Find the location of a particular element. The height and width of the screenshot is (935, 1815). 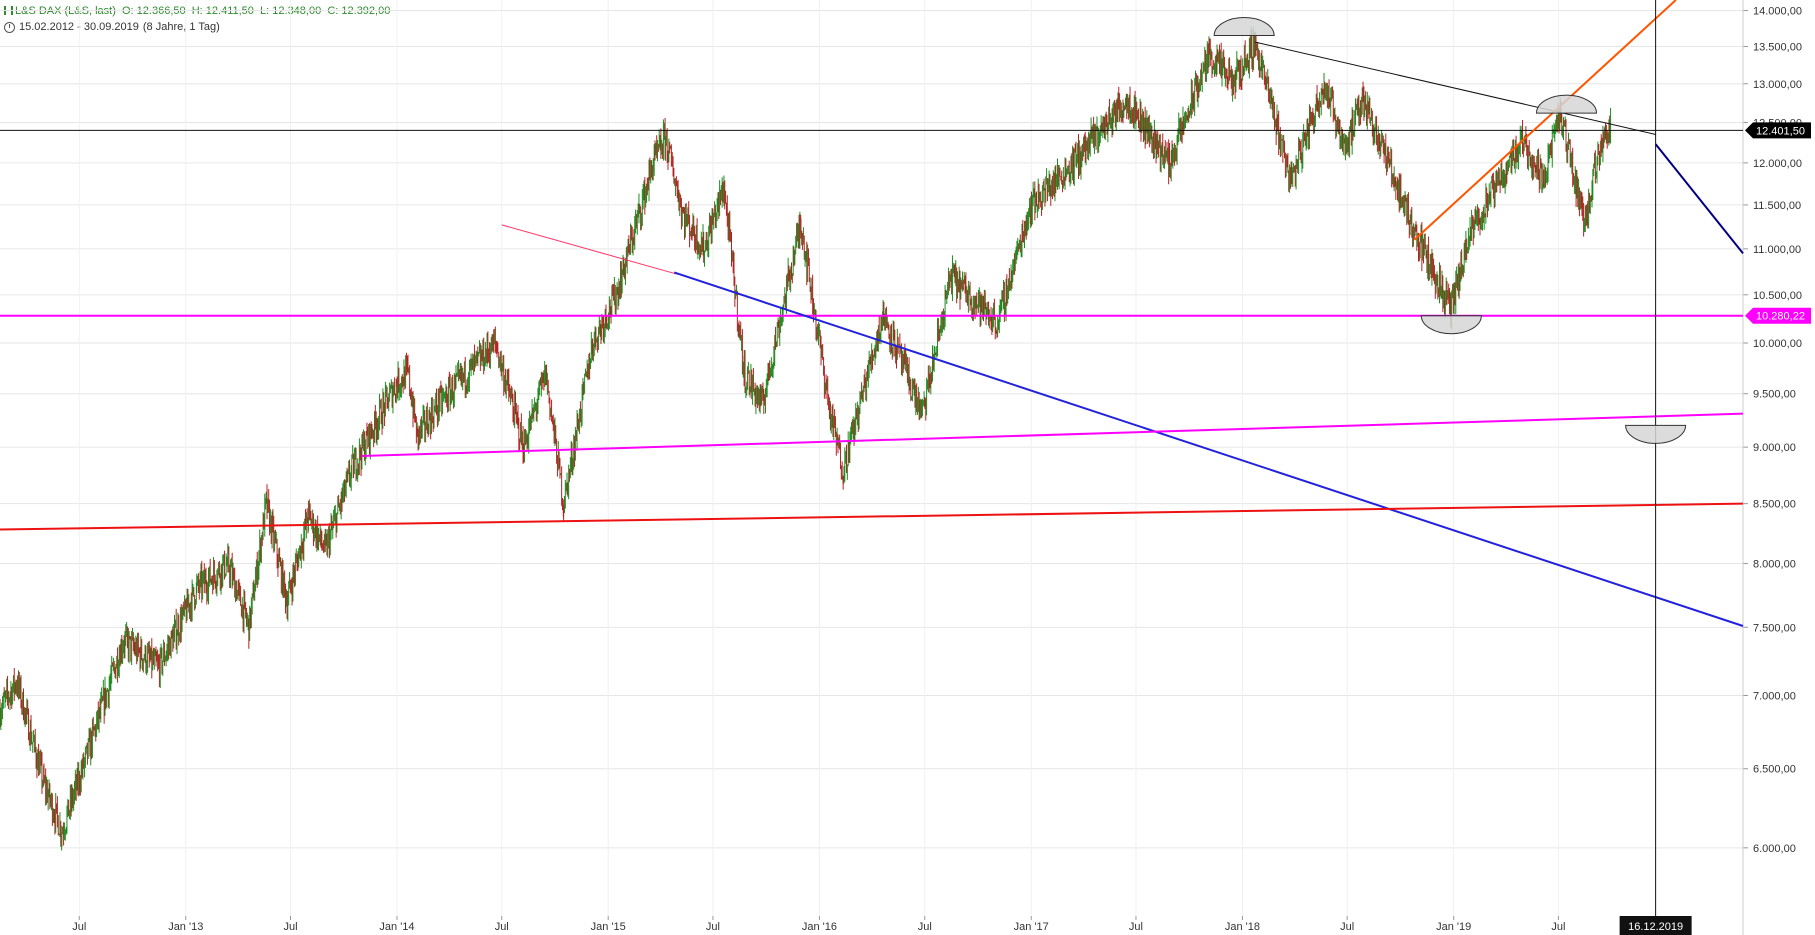

support-price-badge-label: 10.280,22 is located at coordinates (1780, 317).